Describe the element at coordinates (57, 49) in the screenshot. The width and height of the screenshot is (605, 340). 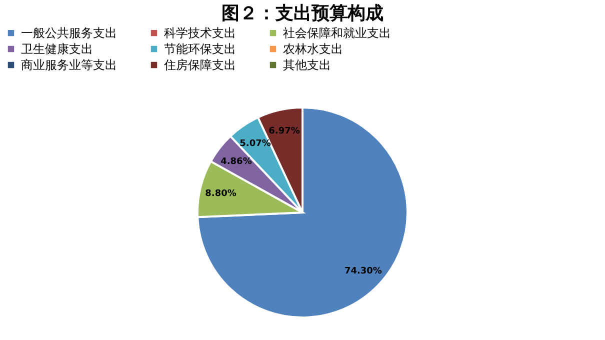
I see `legend-label: 卫生健康支出` at that location.